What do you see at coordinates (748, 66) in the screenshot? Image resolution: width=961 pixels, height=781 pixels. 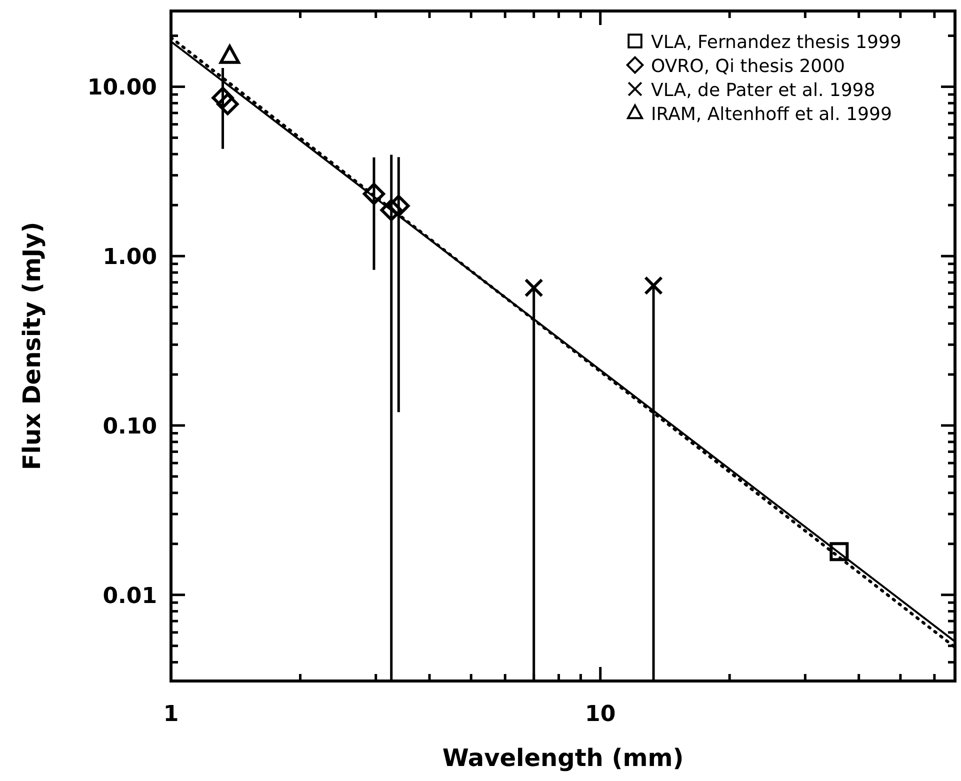 I see `legend-label: OVRO, Qi thesis 2000` at bounding box center [748, 66].